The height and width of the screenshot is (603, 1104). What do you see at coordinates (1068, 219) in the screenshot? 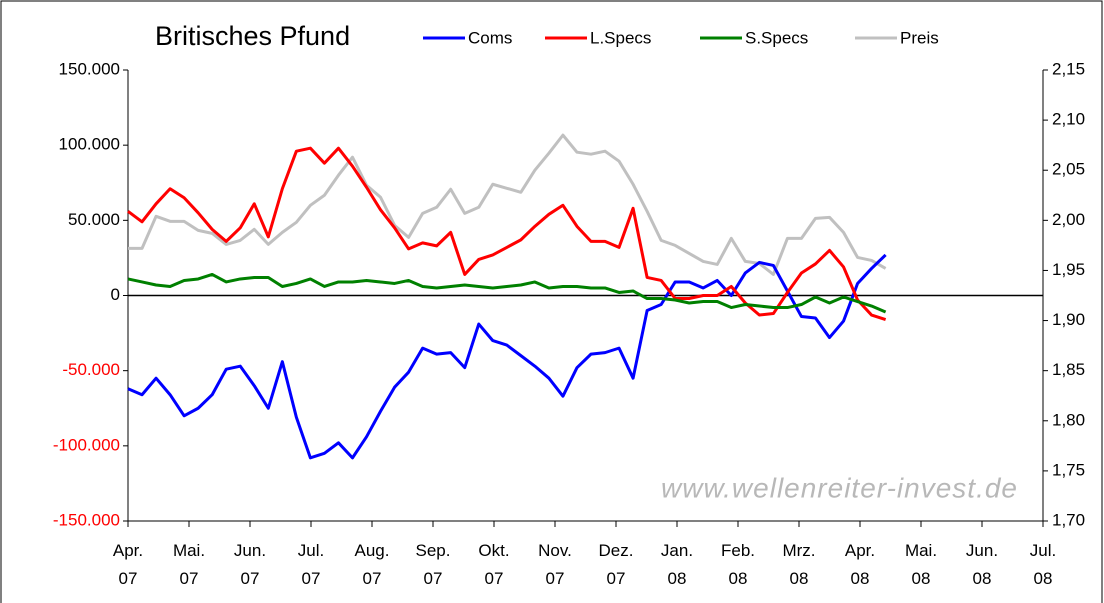
I see `y2-tick-label: 2,00` at bounding box center [1068, 219].